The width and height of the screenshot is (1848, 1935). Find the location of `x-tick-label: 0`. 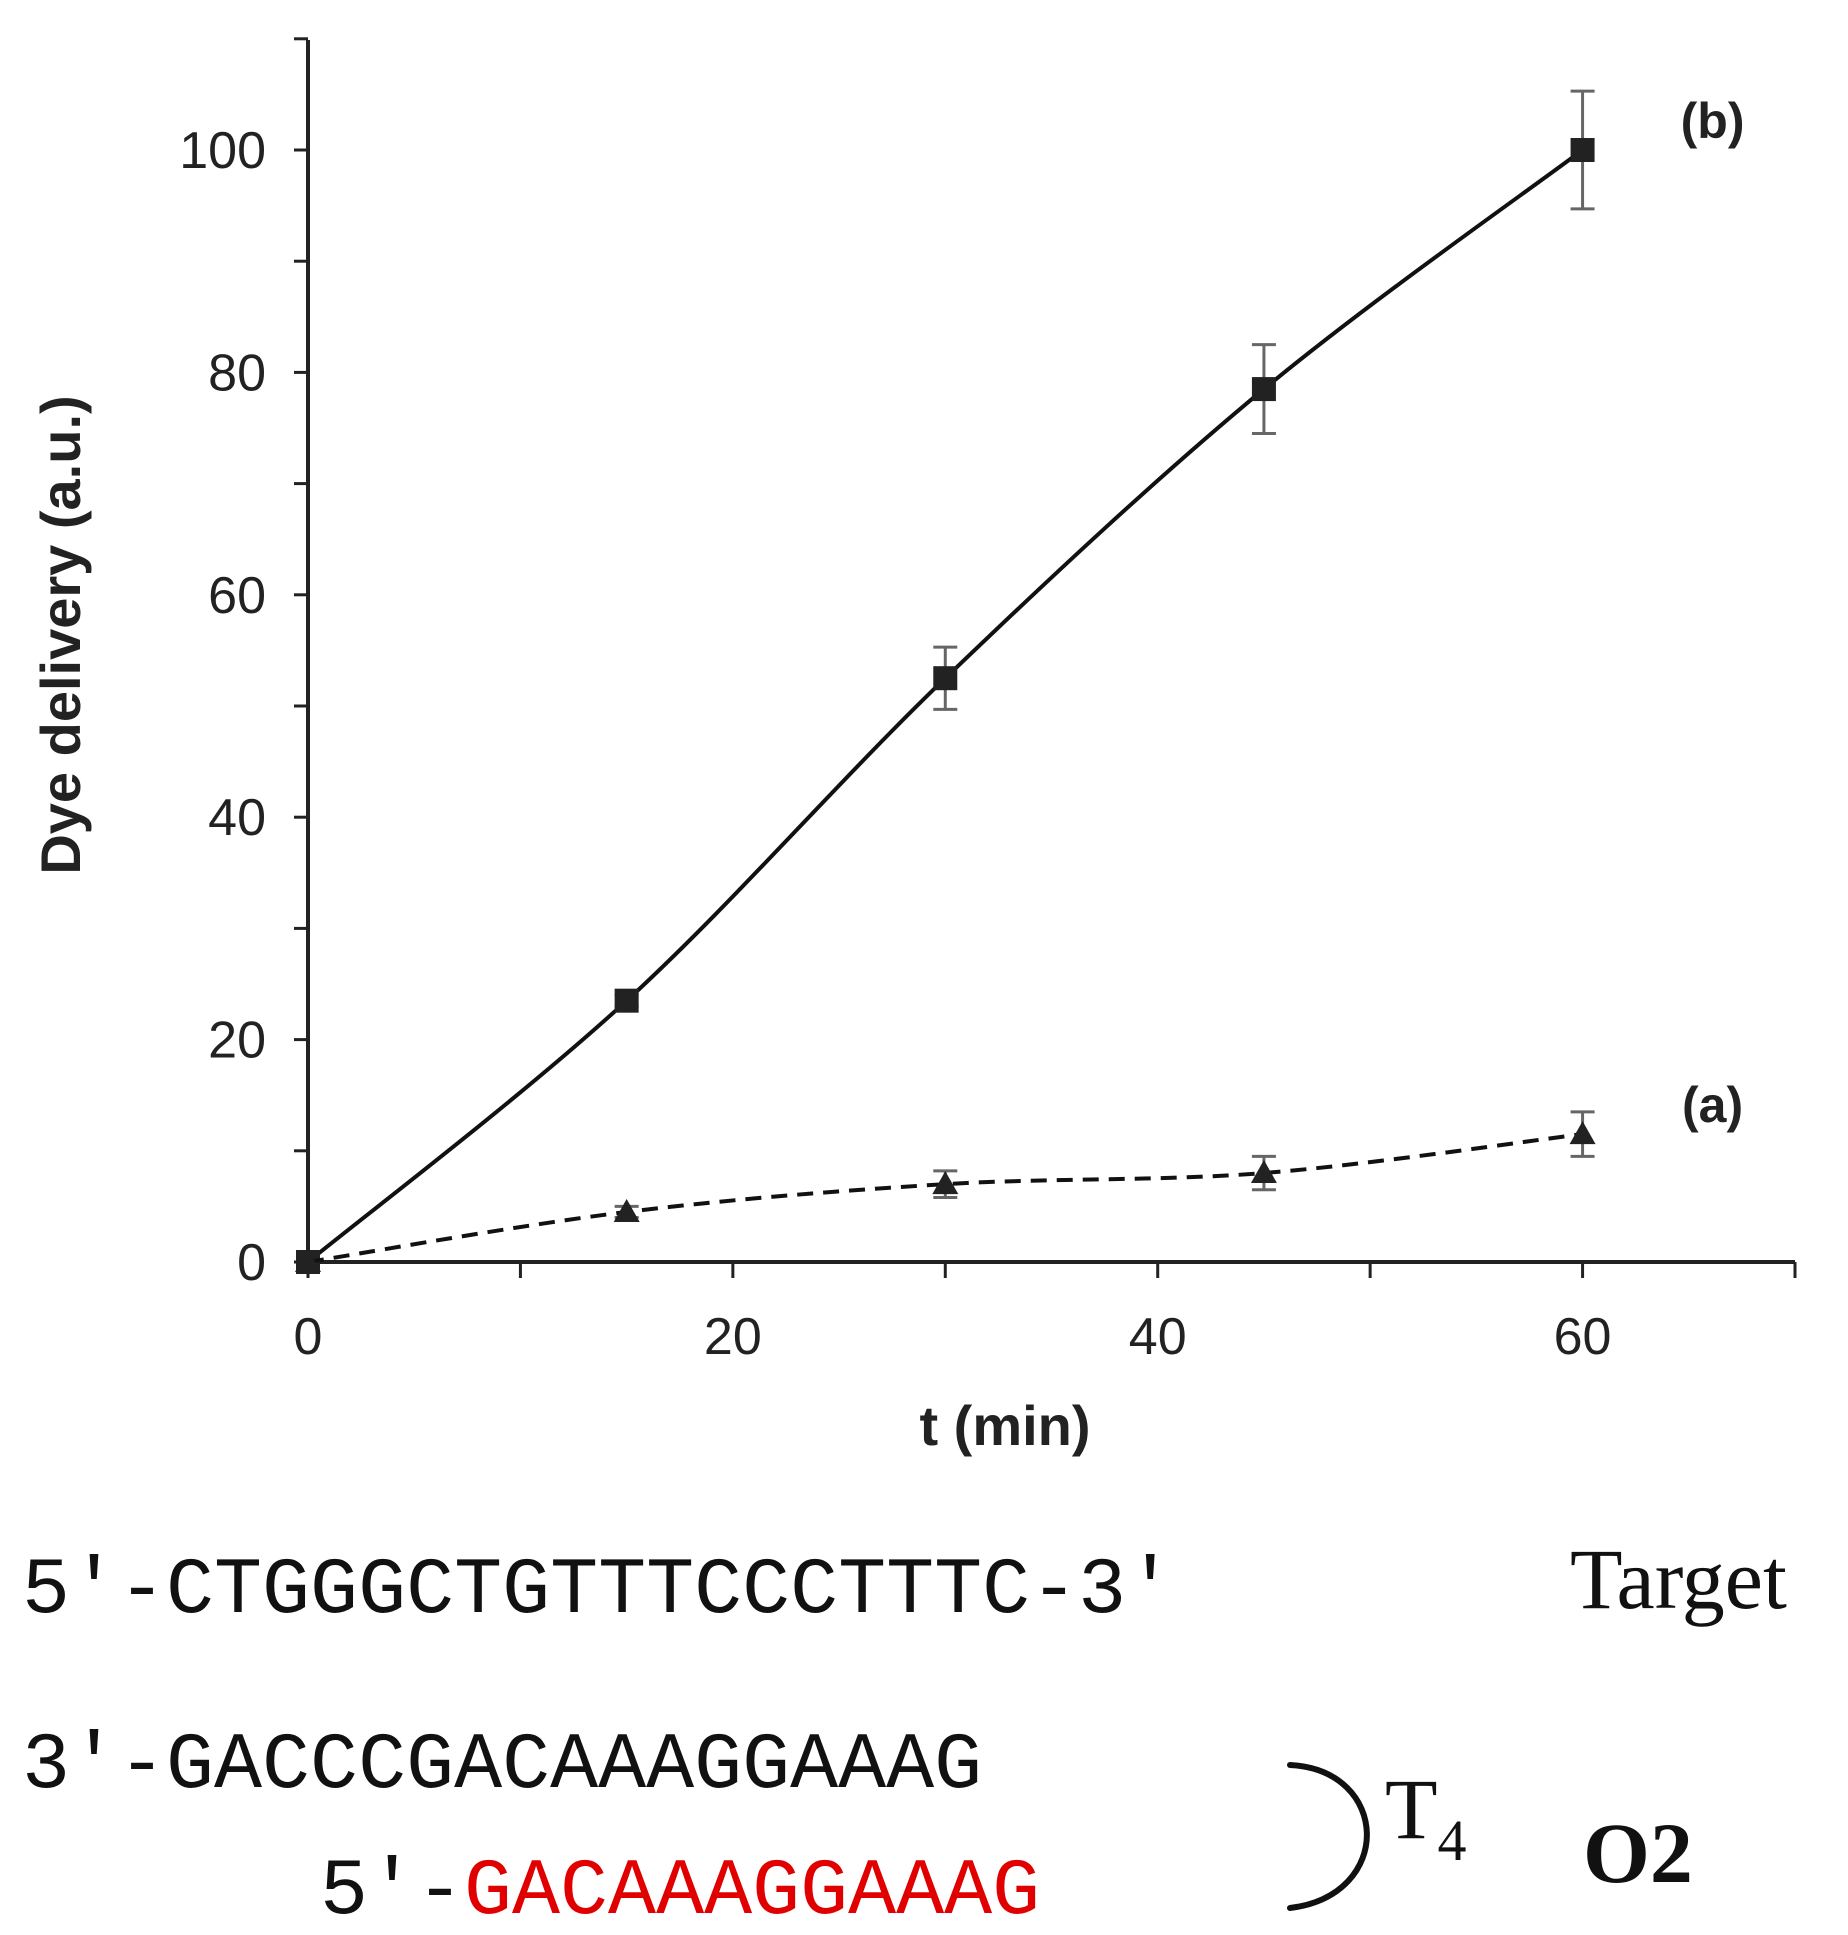

x-tick-label: 0 is located at coordinates (308, 1337).